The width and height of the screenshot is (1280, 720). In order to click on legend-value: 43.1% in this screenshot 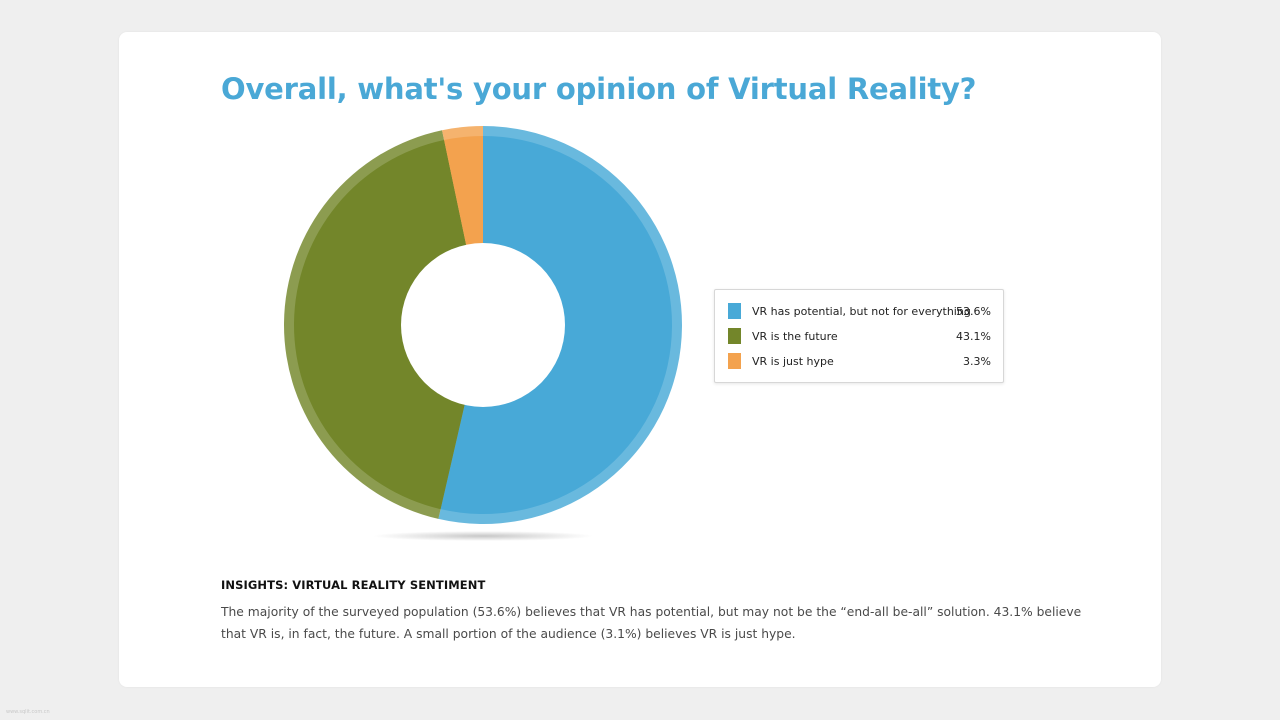, I will do `click(973, 336)`.